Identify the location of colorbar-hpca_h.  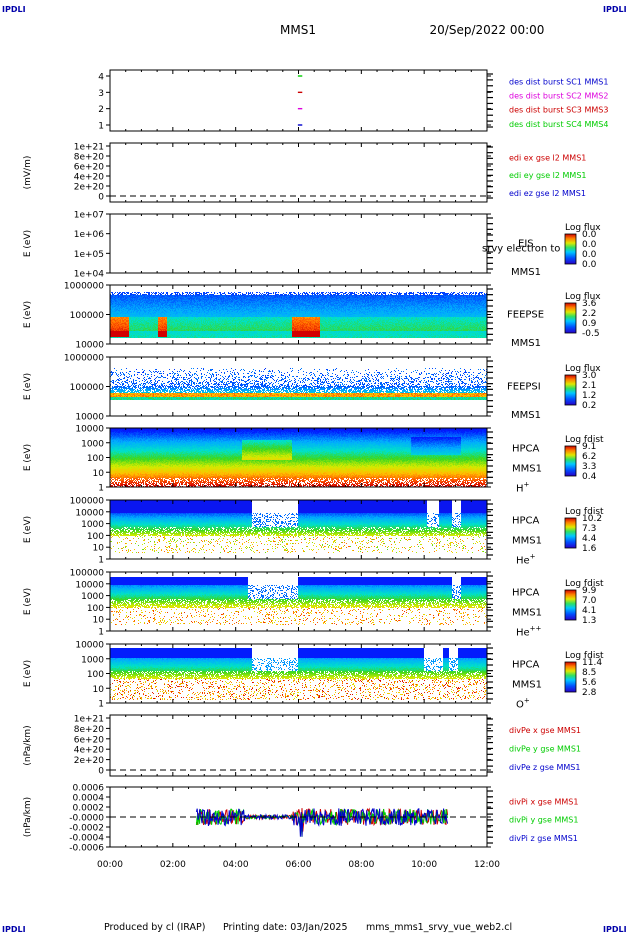
(570, 461).